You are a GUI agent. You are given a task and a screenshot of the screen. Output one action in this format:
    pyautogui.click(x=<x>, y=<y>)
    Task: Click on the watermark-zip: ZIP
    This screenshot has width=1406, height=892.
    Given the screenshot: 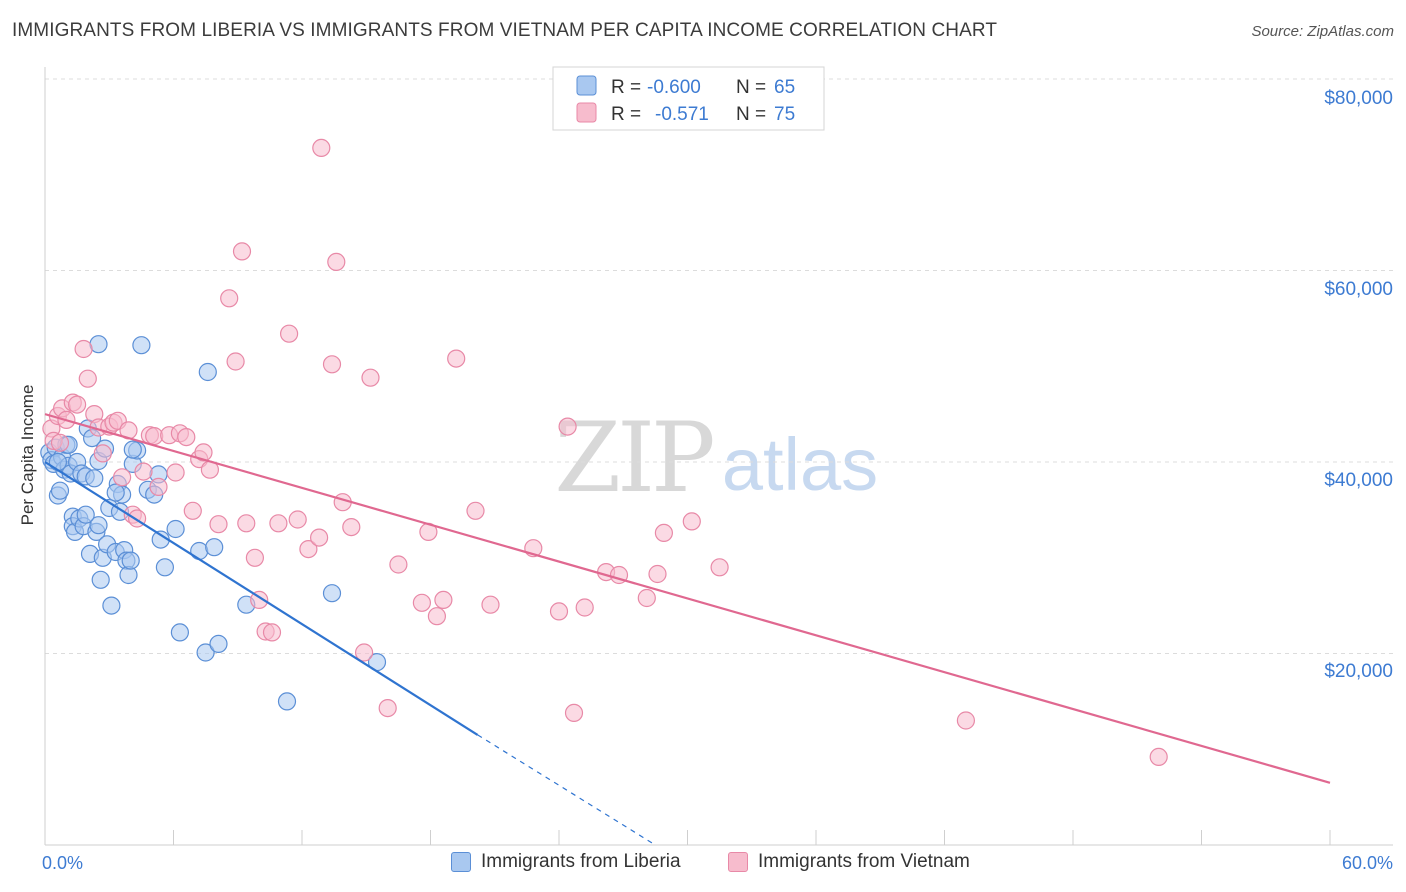 What is the action you would take?
    pyautogui.click(x=633, y=458)
    